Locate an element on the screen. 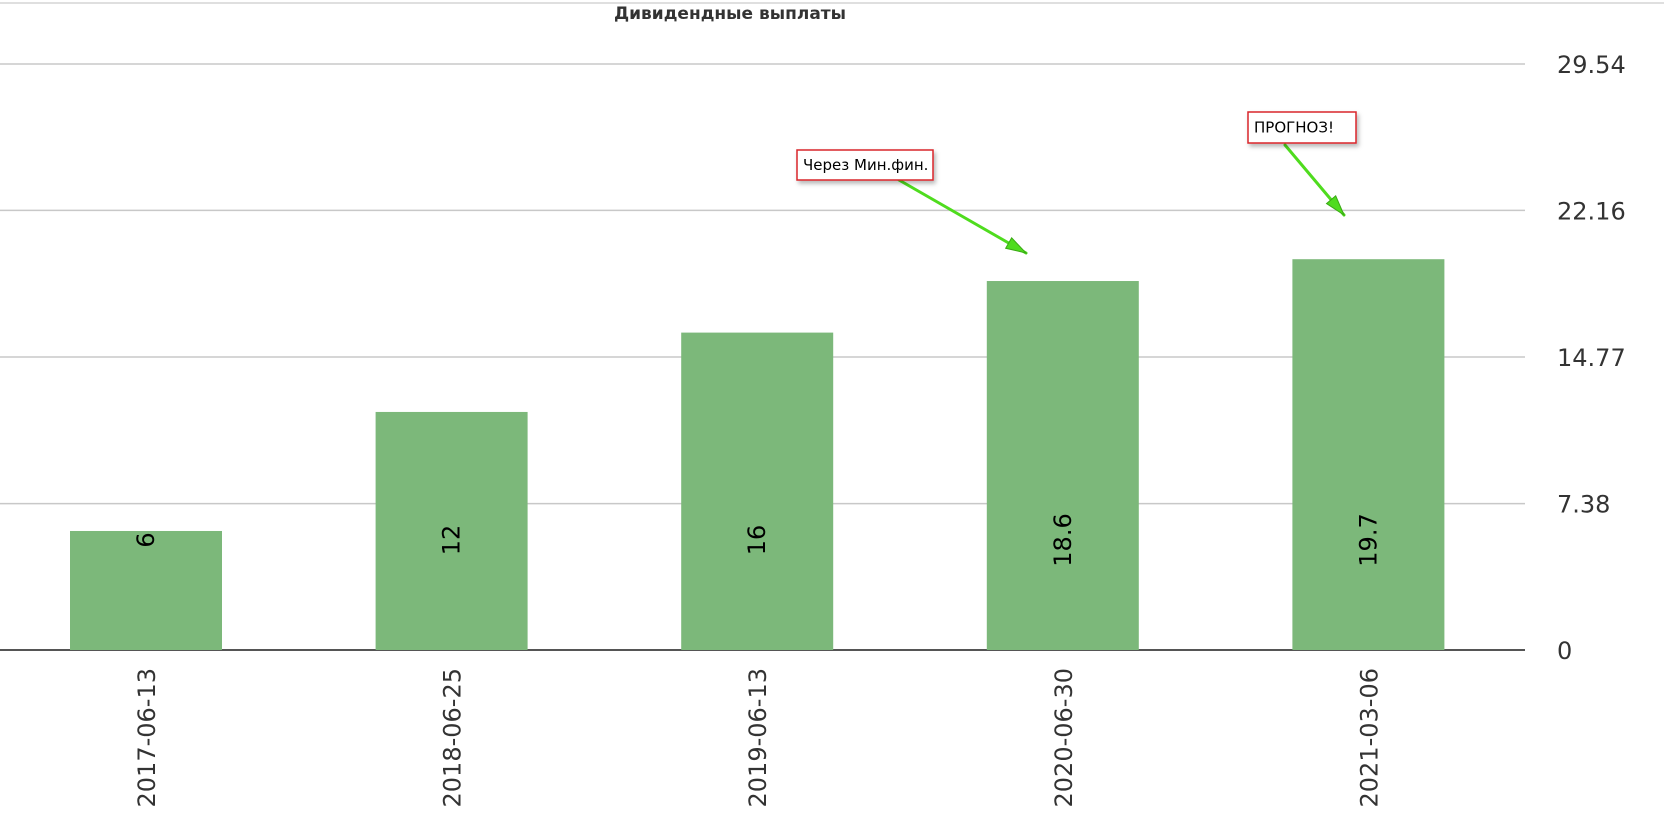  y-tick-label: 29.54 is located at coordinates (1591, 65).